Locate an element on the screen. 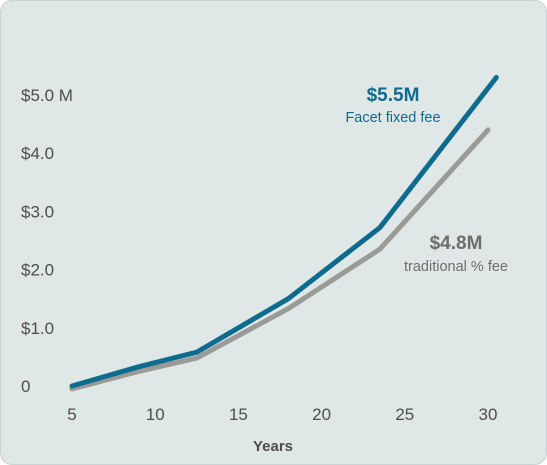  y-tick-label: $5.0 M is located at coordinates (47, 95).